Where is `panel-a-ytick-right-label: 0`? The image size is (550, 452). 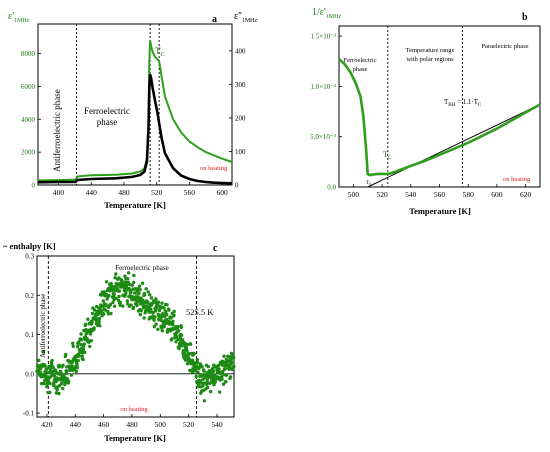
panel-a-ytick-right-label: 0 is located at coordinates (237, 186).